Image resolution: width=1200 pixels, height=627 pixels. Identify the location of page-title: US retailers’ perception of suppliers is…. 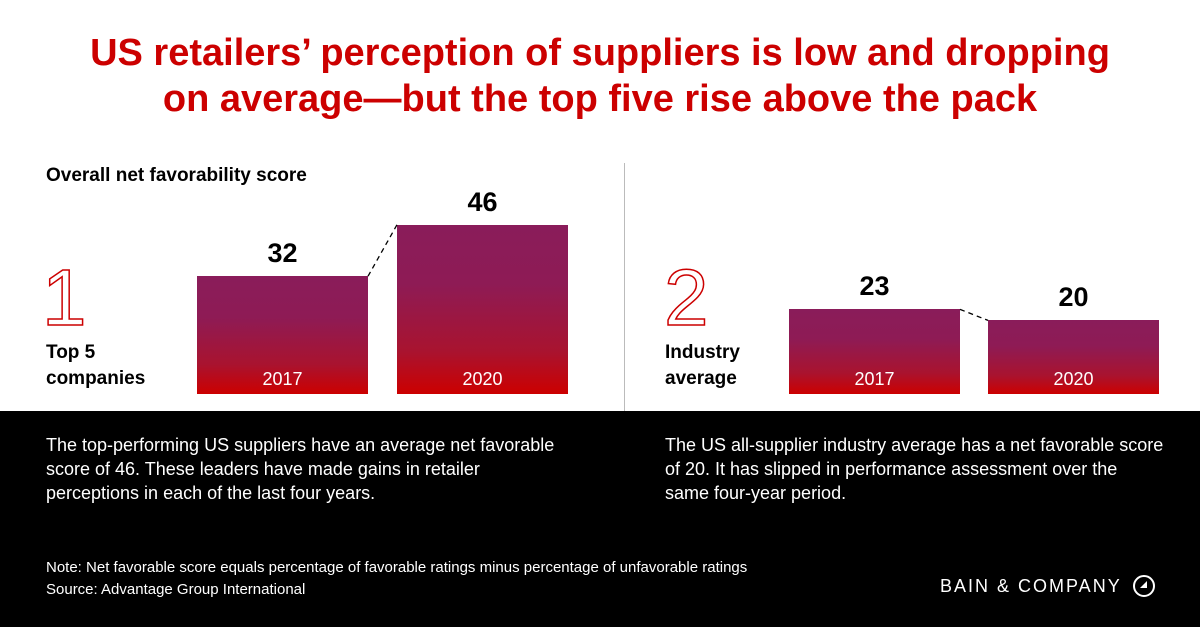
(600, 76).